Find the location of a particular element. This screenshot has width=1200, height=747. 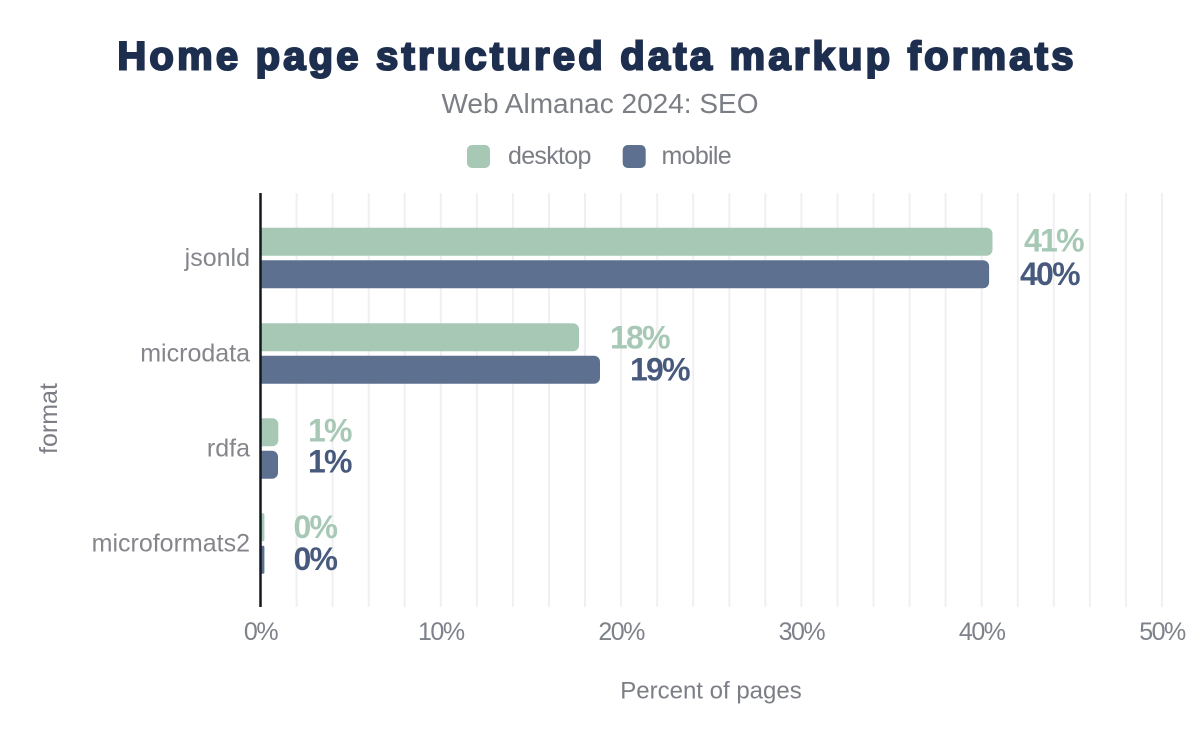

svg-text: 19% is located at coordinates (660, 370).